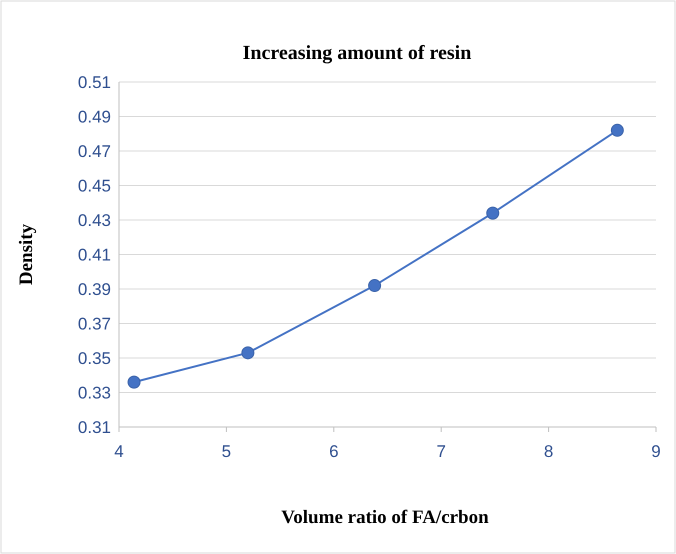 This screenshot has height=554, width=676. What do you see at coordinates (227, 451) in the screenshot?
I see `x-tick-label: 5` at bounding box center [227, 451].